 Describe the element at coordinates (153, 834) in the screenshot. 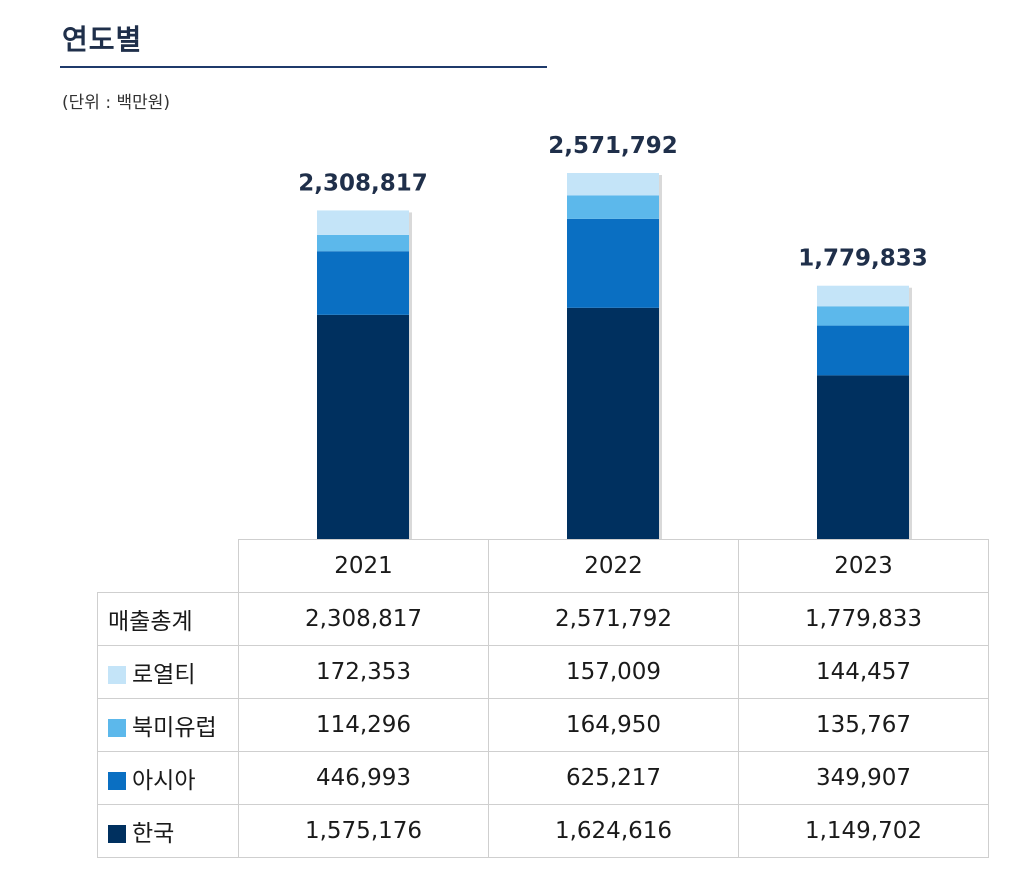

I see `row-label: 한국` at that location.